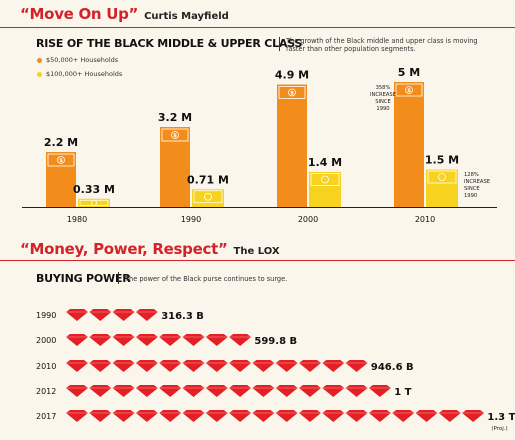 This screenshot has width=515, height=440. I want to click on song-title-2: “Money, Power, Respect” The LOX, so click(150, 248).